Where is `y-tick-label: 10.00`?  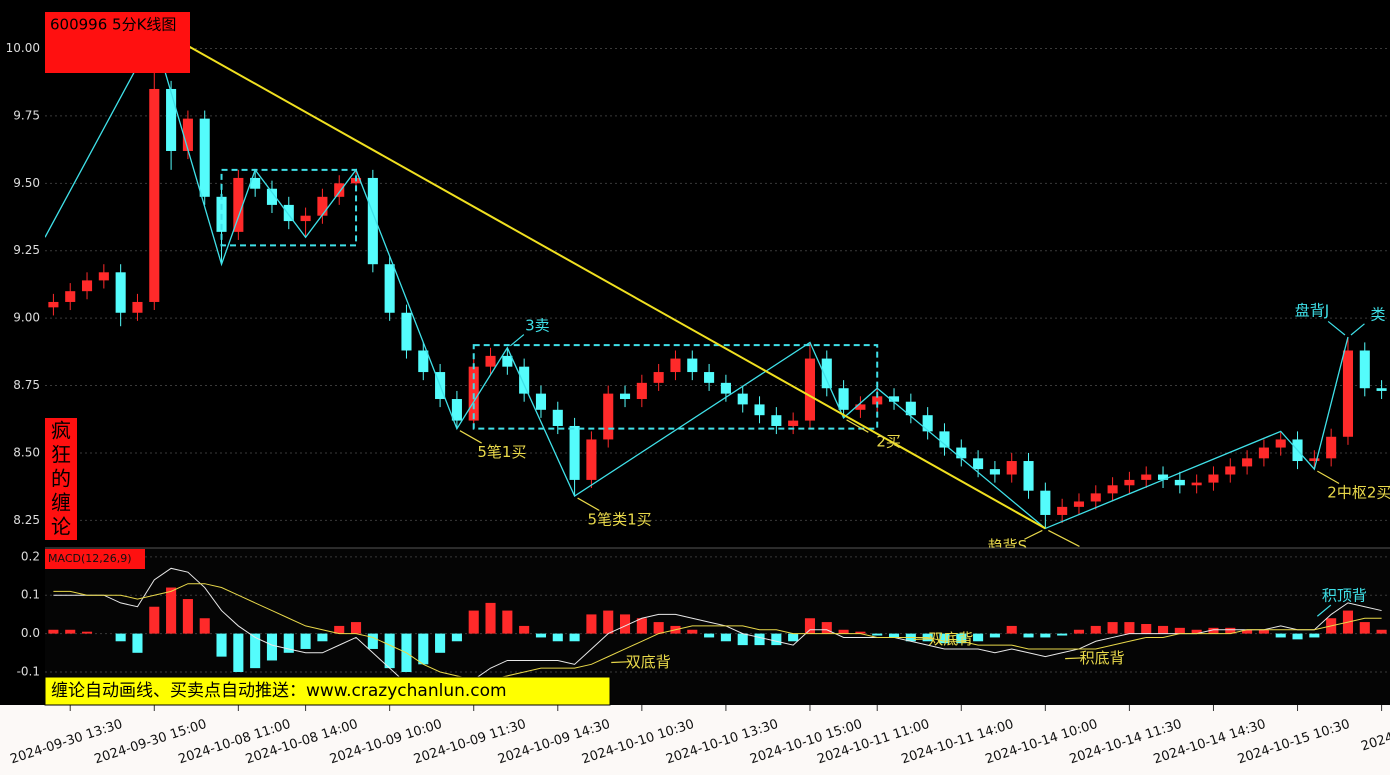 y-tick-label: 10.00 is located at coordinates (23, 48).